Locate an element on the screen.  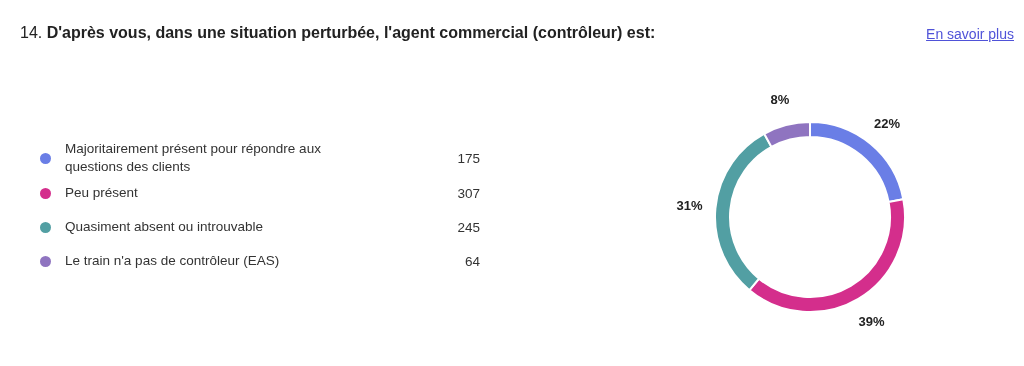
text: 245 is located at coordinates (468, 227).